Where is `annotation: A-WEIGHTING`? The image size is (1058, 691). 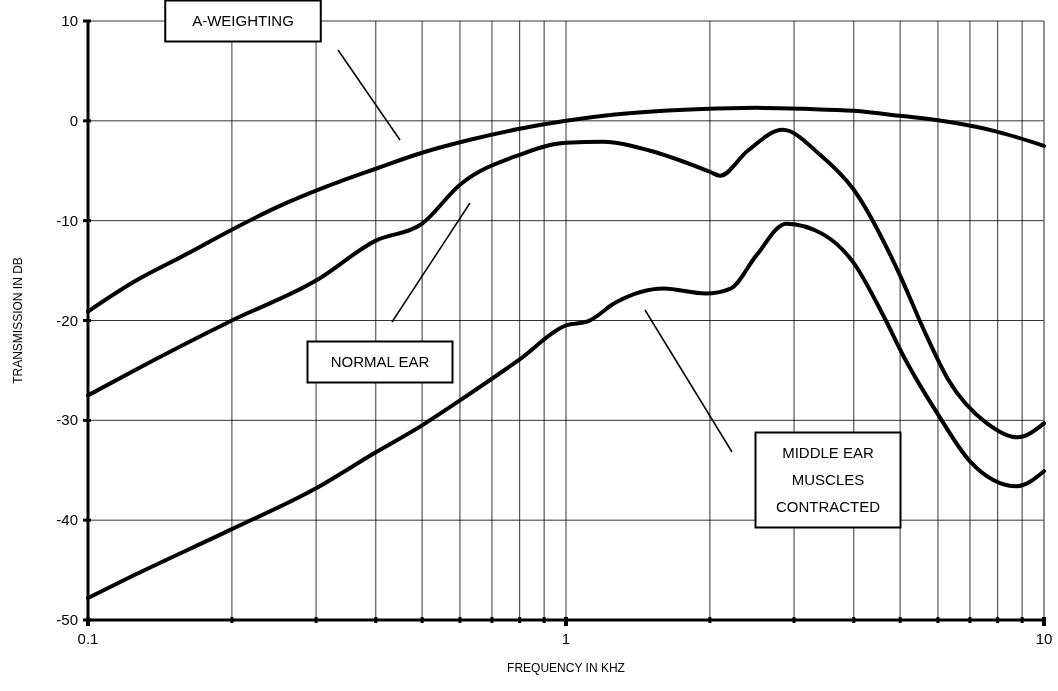 annotation: A-WEIGHTING is located at coordinates (243, 20).